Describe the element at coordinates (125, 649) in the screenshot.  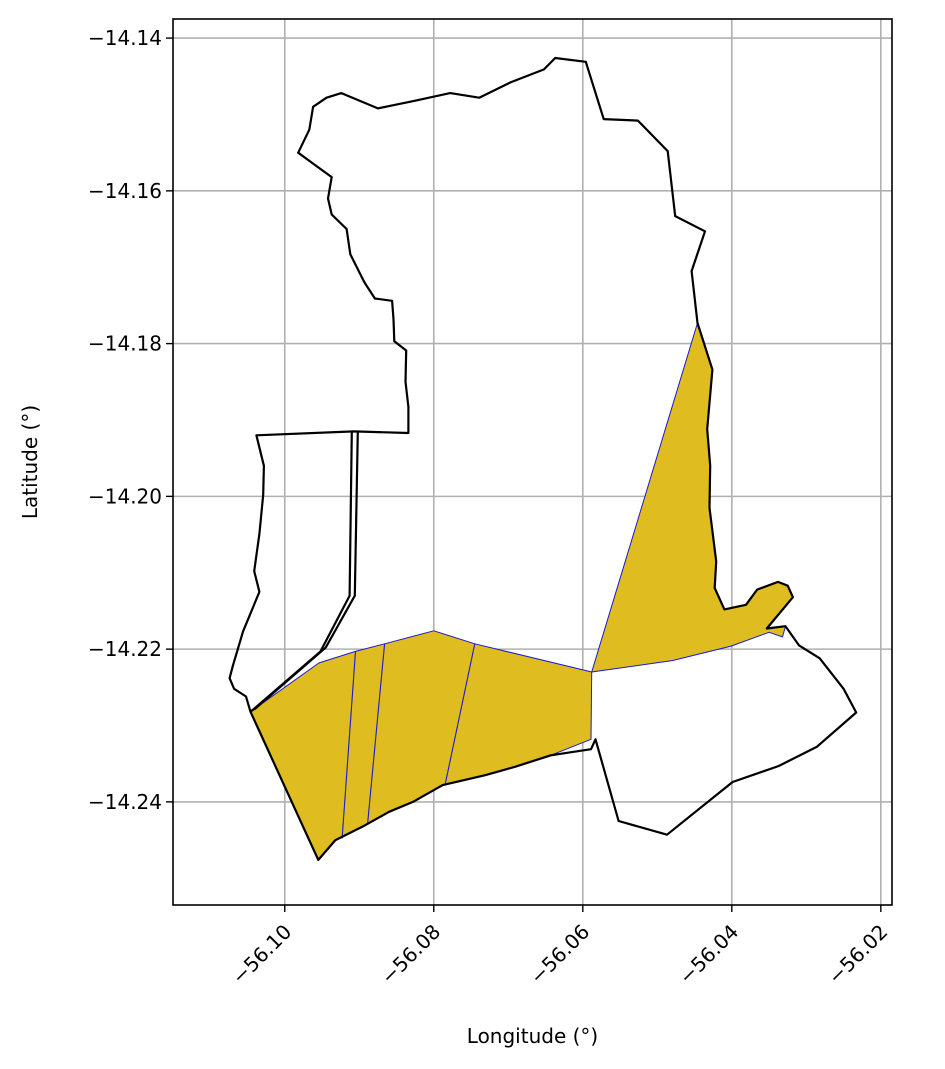
I see `y-tick-label: −14.22` at that location.